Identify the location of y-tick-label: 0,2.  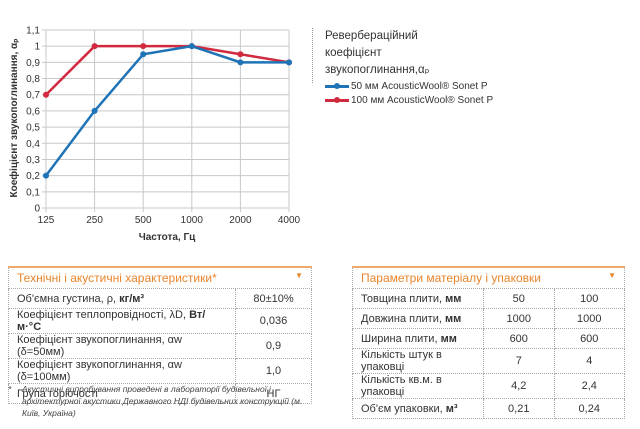
(33, 176).